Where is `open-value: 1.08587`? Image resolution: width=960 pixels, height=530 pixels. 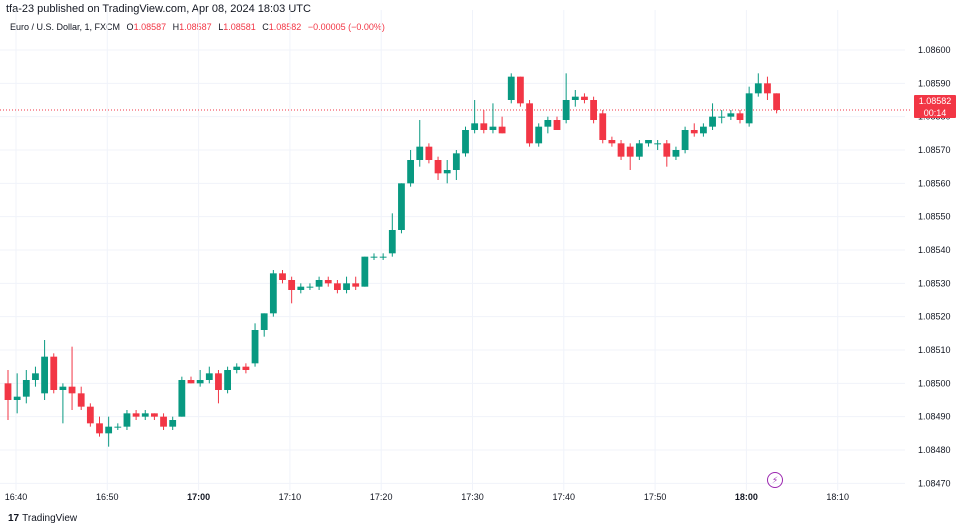 open-value: 1.08587 is located at coordinates (150, 27).